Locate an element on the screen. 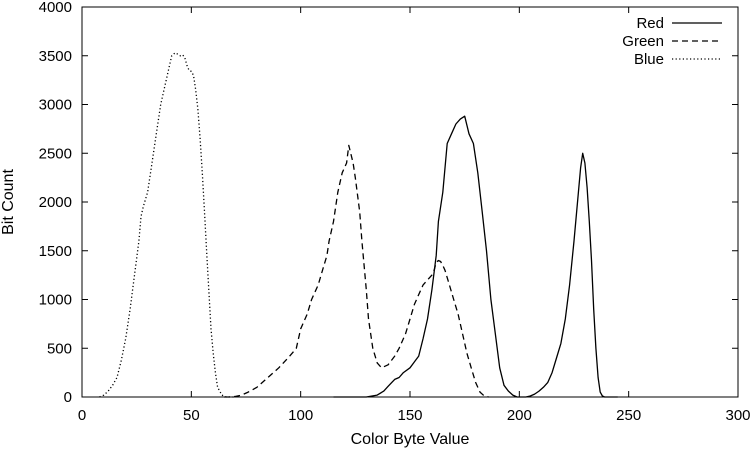 The height and width of the screenshot is (450, 753). y-tick-label: 2000 is located at coordinates (55, 202).